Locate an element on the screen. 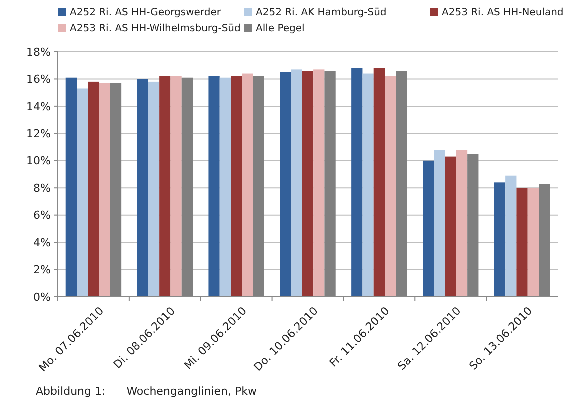  legend-label: A252 Ri. AS HH-Georgswerder is located at coordinates (146, 13).